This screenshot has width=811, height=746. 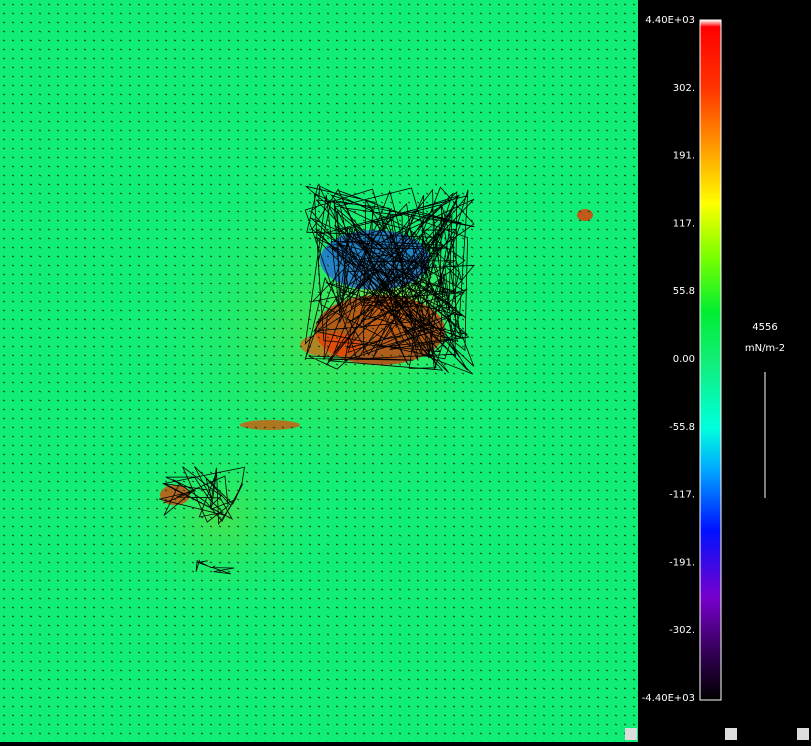 What do you see at coordinates (682, 427) in the screenshot?
I see `colorbar-tick-label: -55.8` at bounding box center [682, 427].